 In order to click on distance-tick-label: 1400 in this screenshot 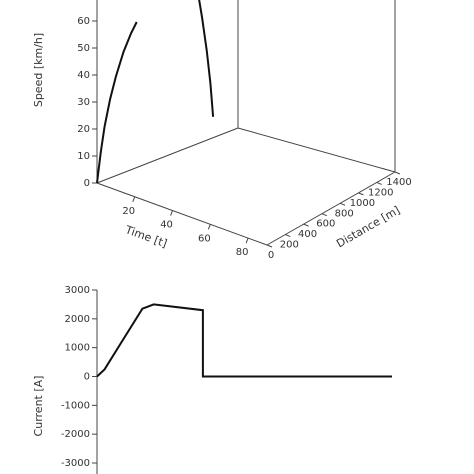, I will do `click(398, 182)`.